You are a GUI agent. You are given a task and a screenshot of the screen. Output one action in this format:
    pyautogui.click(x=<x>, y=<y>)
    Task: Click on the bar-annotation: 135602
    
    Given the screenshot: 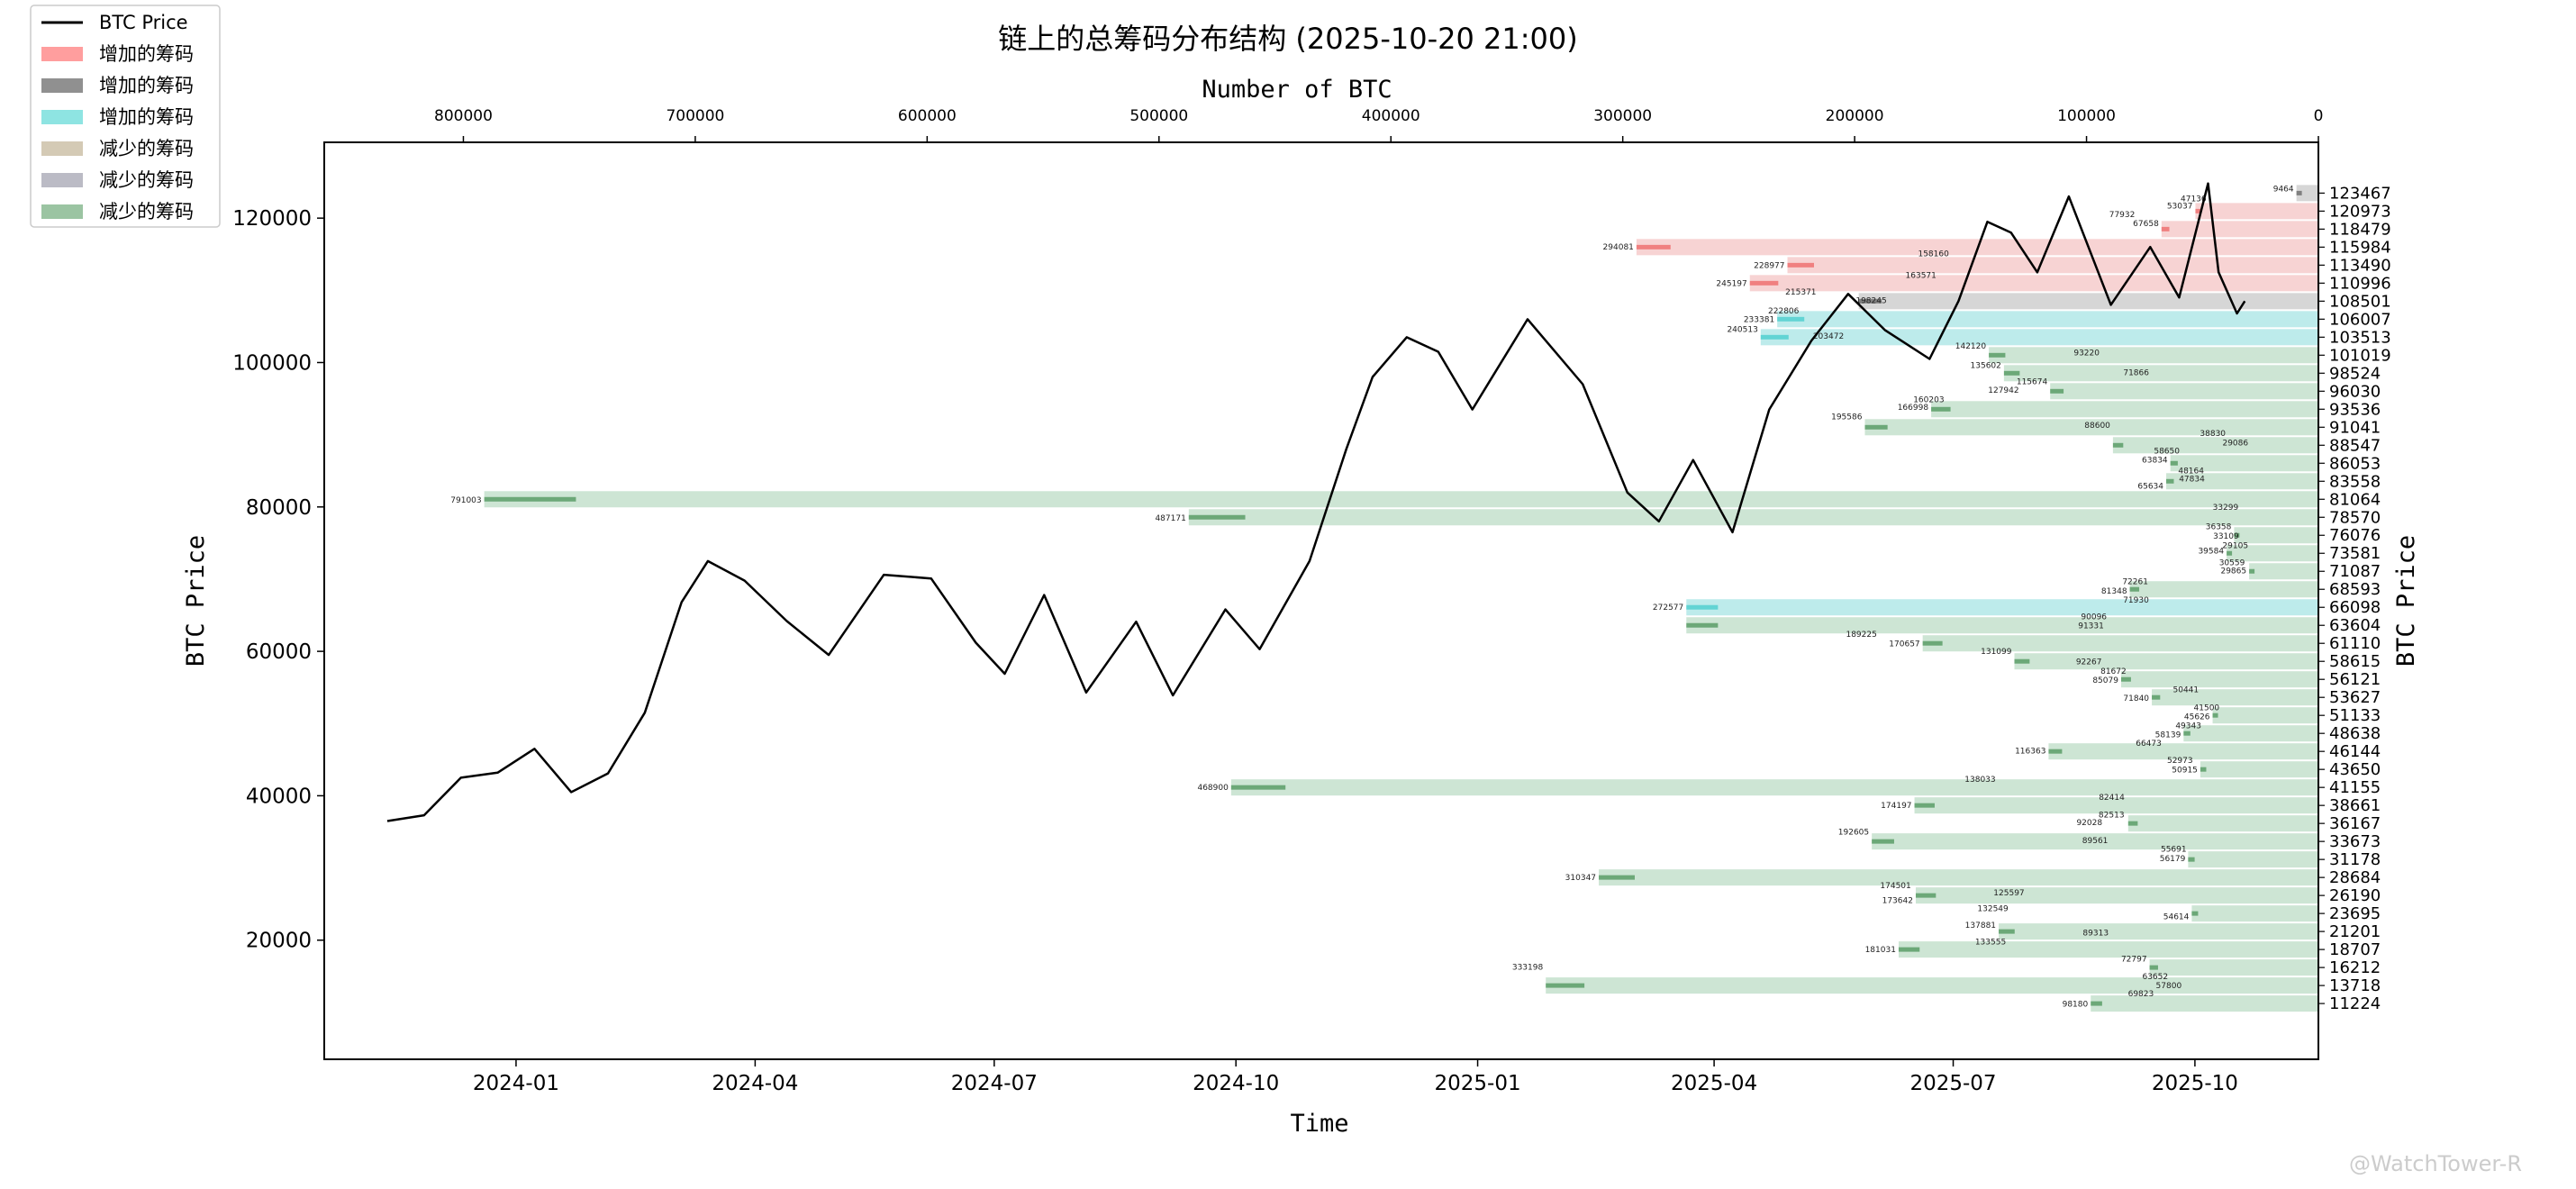 What is the action you would take?
    pyautogui.click(x=1986, y=366)
    